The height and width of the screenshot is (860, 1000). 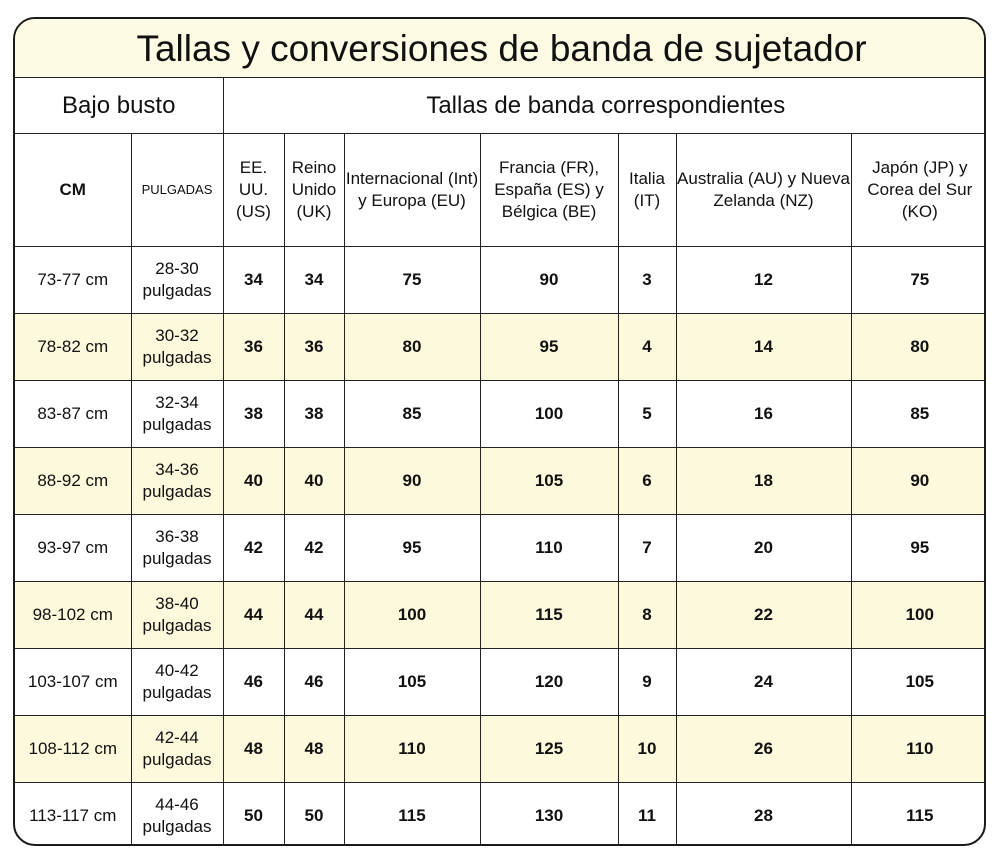 What do you see at coordinates (314, 548) in the screenshot?
I see `cell-uk: 42` at bounding box center [314, 548].